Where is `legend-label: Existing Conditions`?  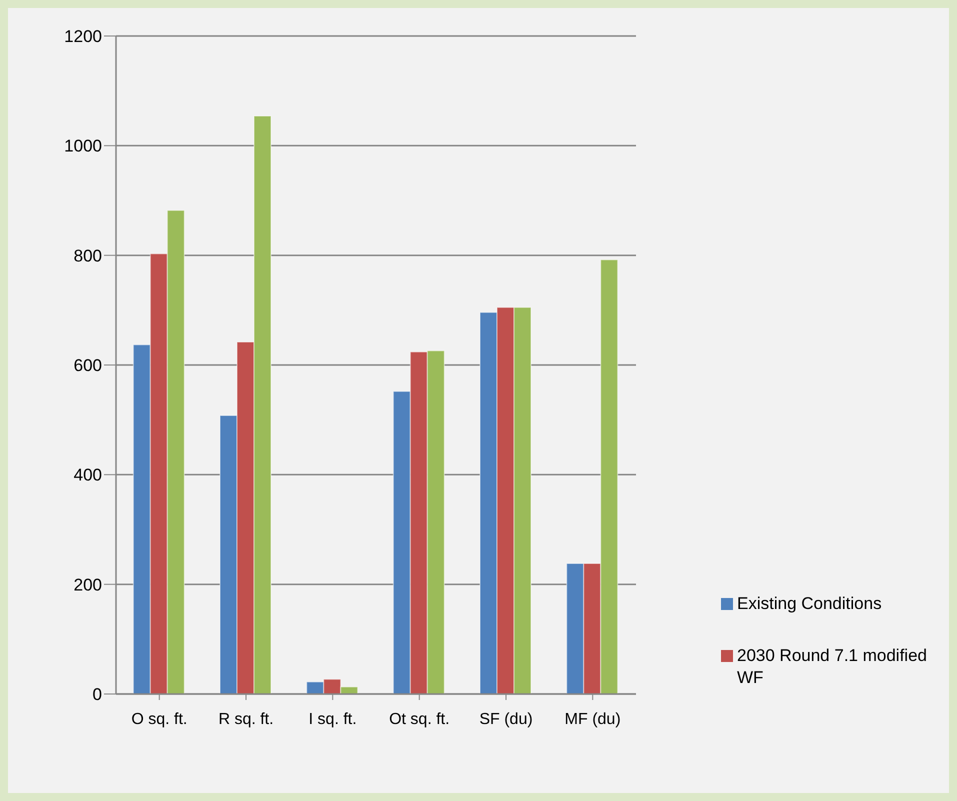 legend-label: Existing Conditions is located at coordinates (809, 604).